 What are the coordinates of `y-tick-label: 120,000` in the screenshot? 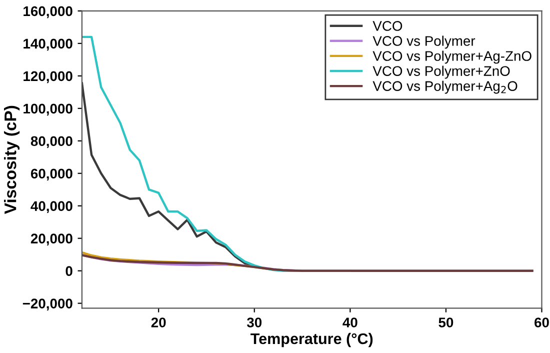 It's located at (48, 77).